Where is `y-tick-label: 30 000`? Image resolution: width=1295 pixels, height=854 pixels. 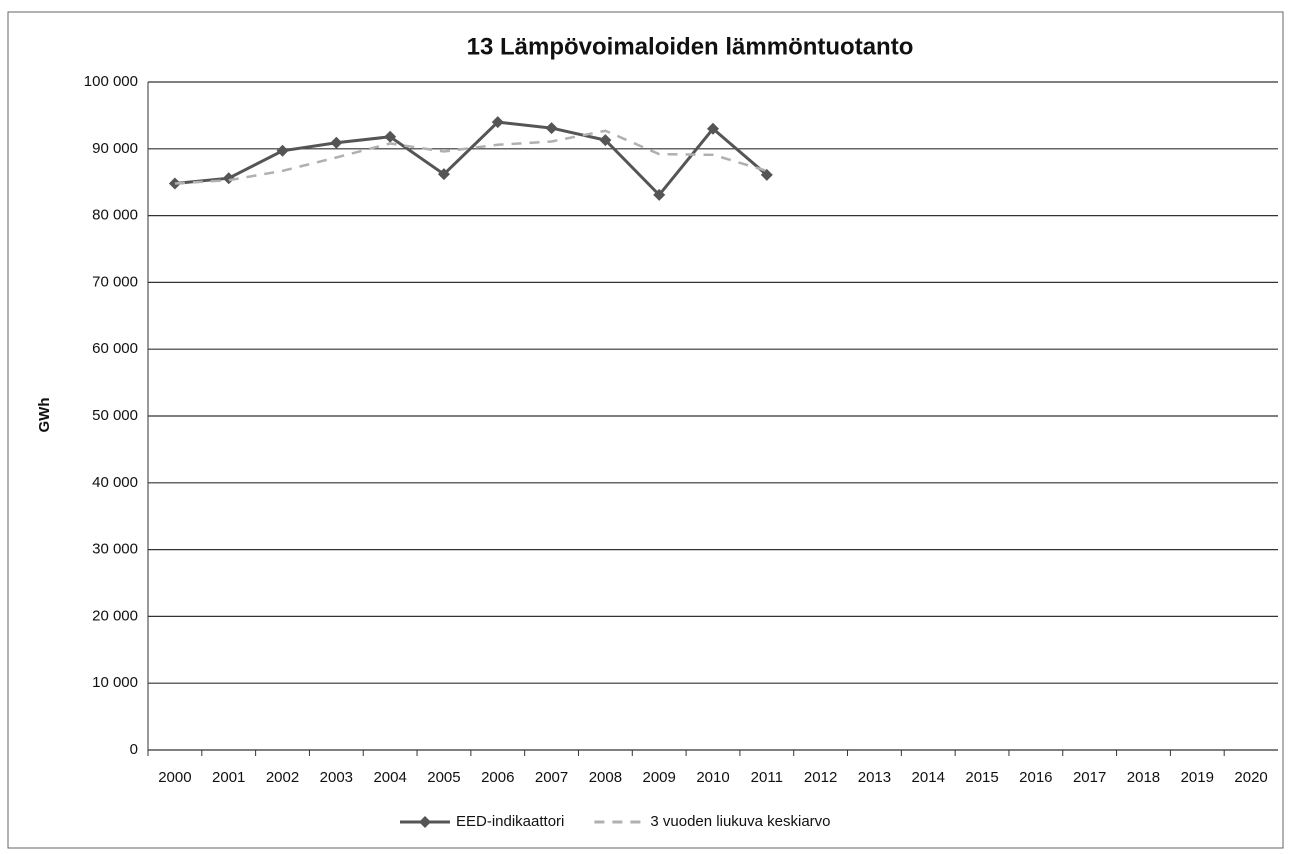
y-tick-label: 30 000 is located at coordinates (115, 549).